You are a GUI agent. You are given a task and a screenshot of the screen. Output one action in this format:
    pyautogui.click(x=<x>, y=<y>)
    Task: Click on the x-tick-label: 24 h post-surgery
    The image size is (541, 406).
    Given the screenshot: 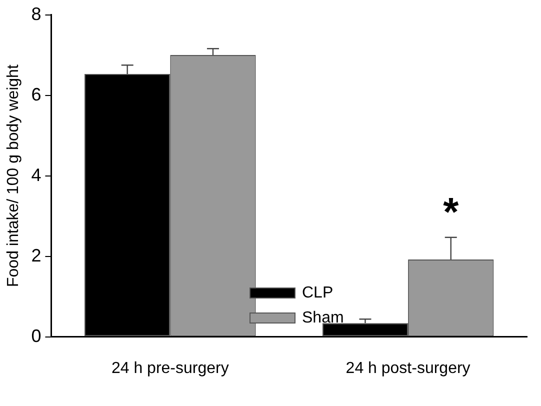 What is the action you would take?
    pyautogui.click(x=408, y=368)
    